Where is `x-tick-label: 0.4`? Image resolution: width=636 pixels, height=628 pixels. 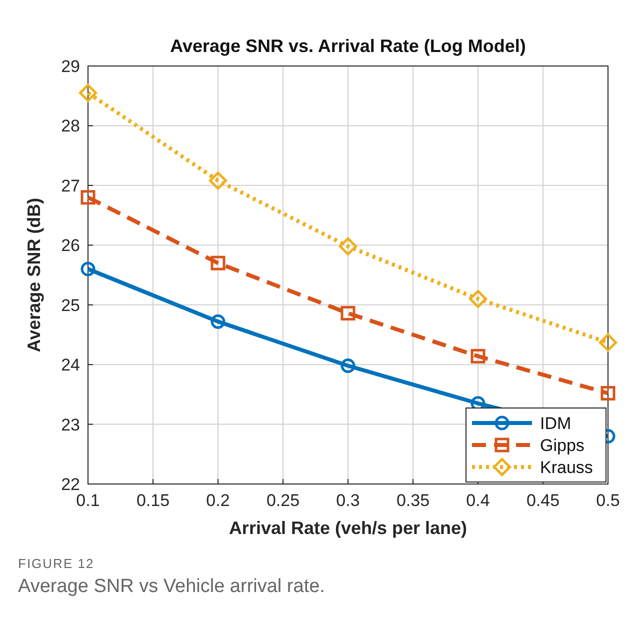 x-tick-label: 0.4 is located at coordinates (478, 500).